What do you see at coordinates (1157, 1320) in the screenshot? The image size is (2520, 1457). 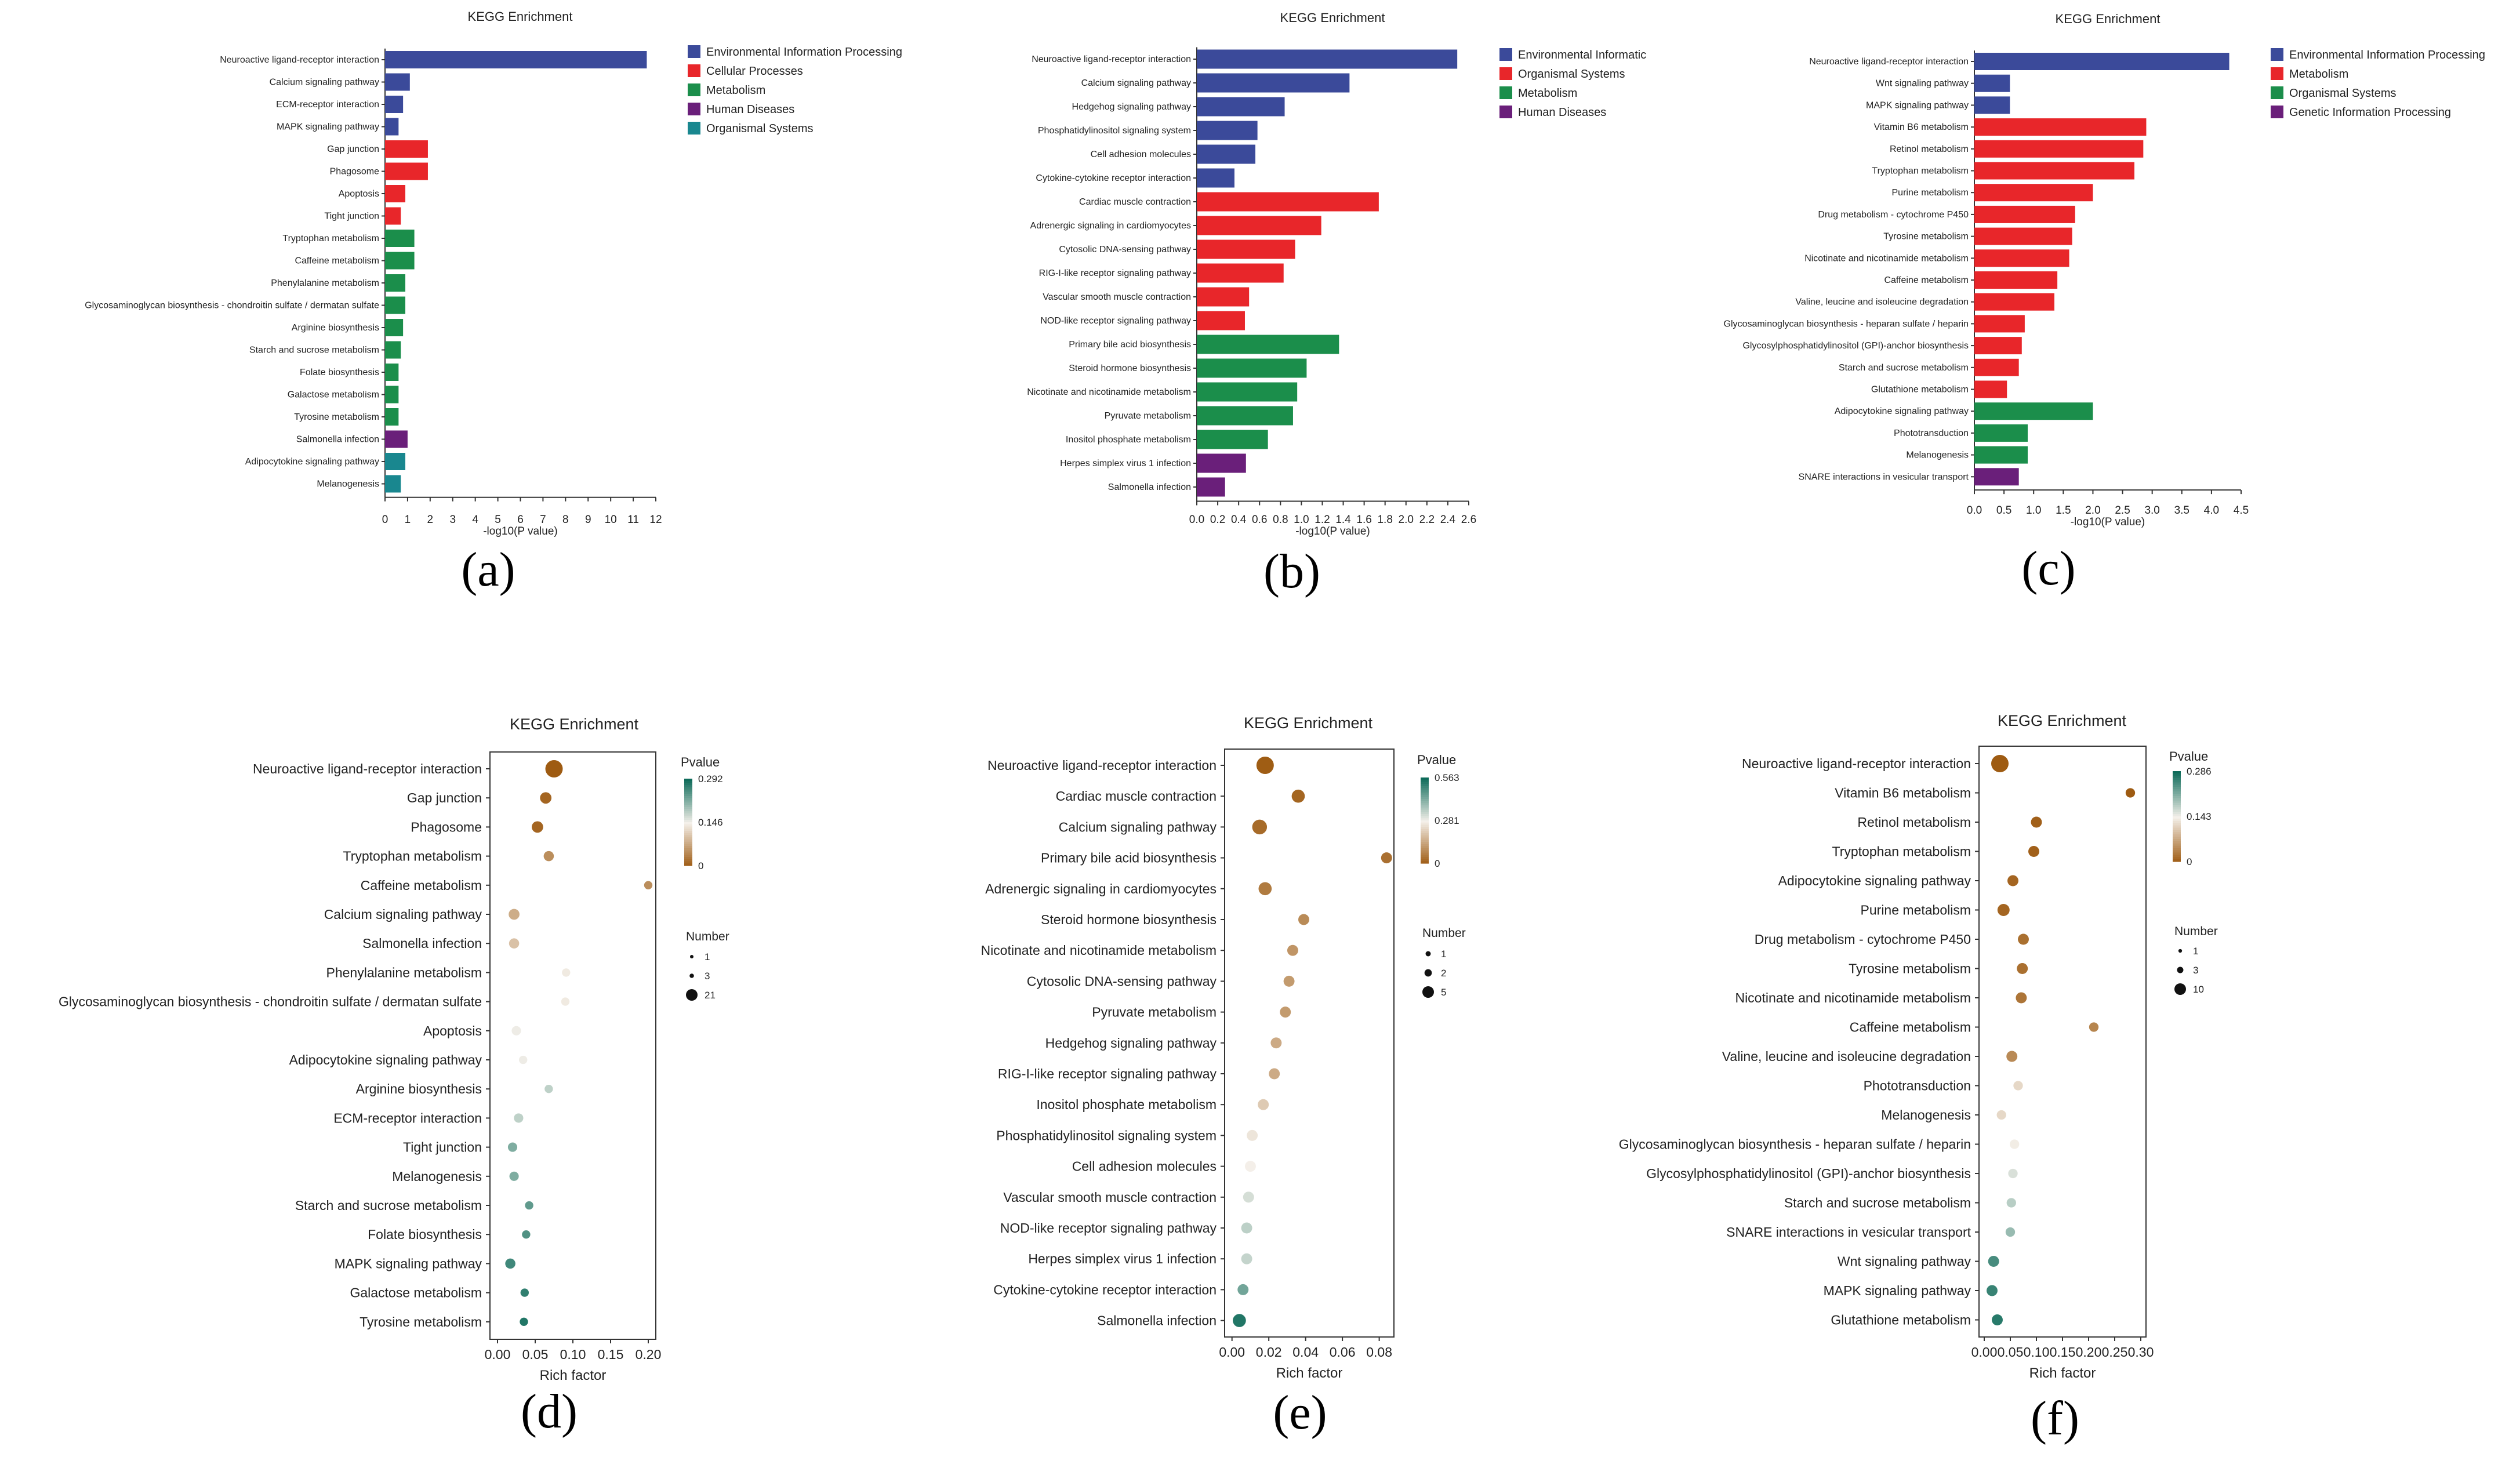 I see `point-label: Salmonella infection` at bounding box center [1157, 1320].